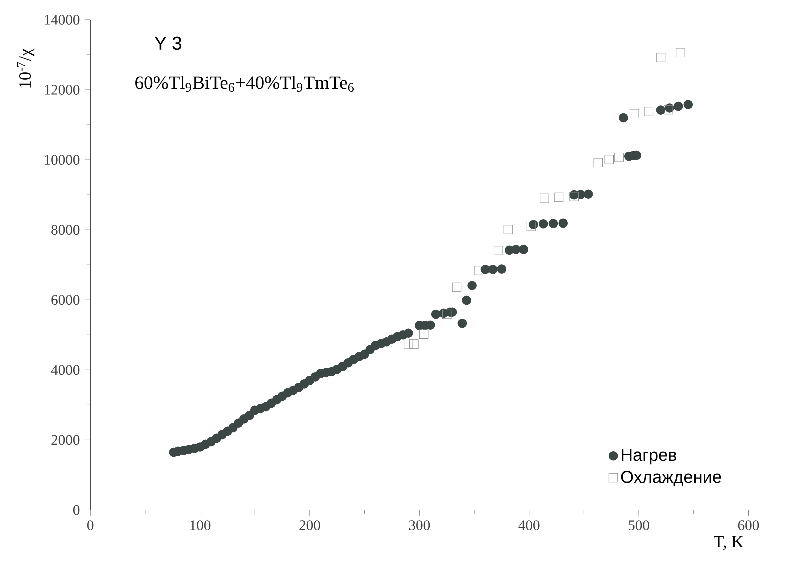 This screenshot has height=574, width=802. What do you see at coordinates (62, 160) in the screenshot?
I see `y-tick-label: 10000` at bounding box center [62, 160].